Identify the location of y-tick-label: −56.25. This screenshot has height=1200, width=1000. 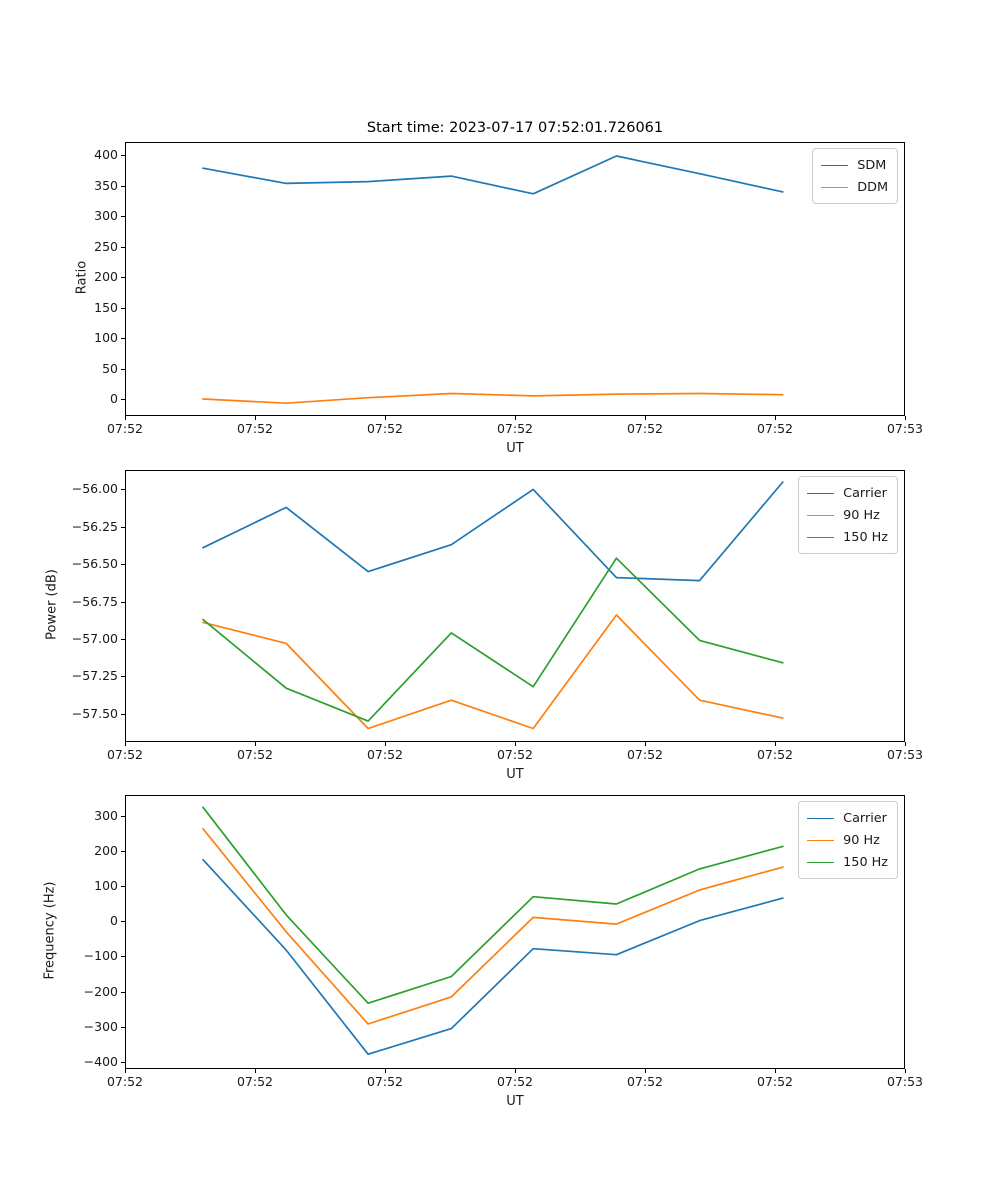
(94, 526).